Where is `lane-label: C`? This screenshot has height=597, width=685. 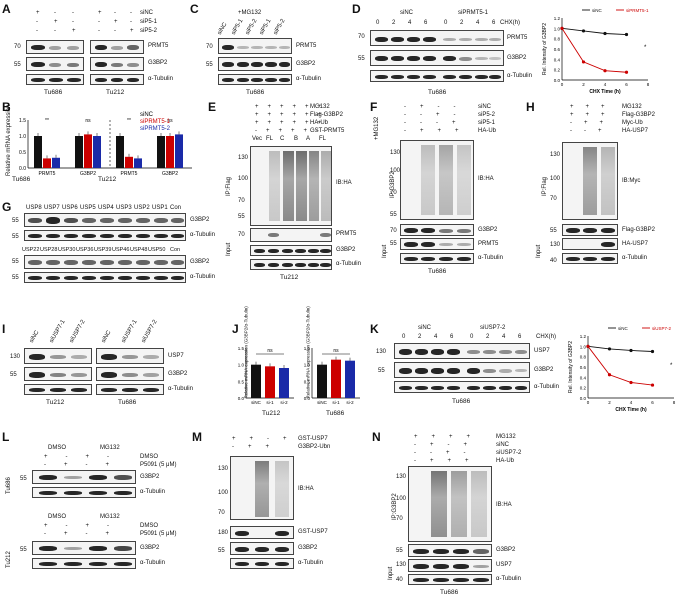 lane-label: C is located at coordinates (282, 139).